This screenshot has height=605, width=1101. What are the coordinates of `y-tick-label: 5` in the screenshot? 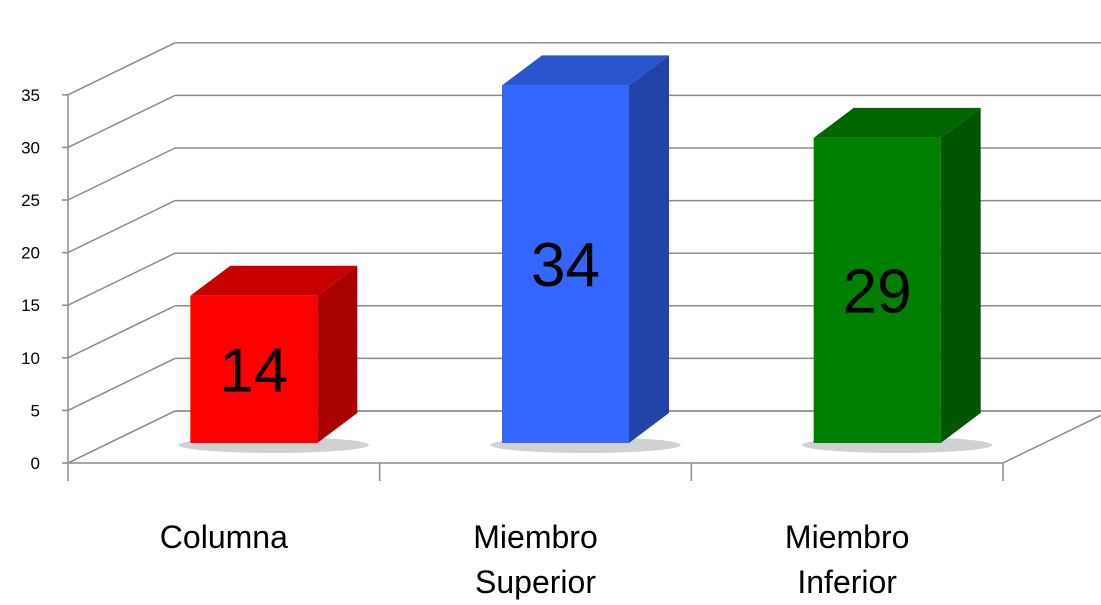 It's located at (35, 410).